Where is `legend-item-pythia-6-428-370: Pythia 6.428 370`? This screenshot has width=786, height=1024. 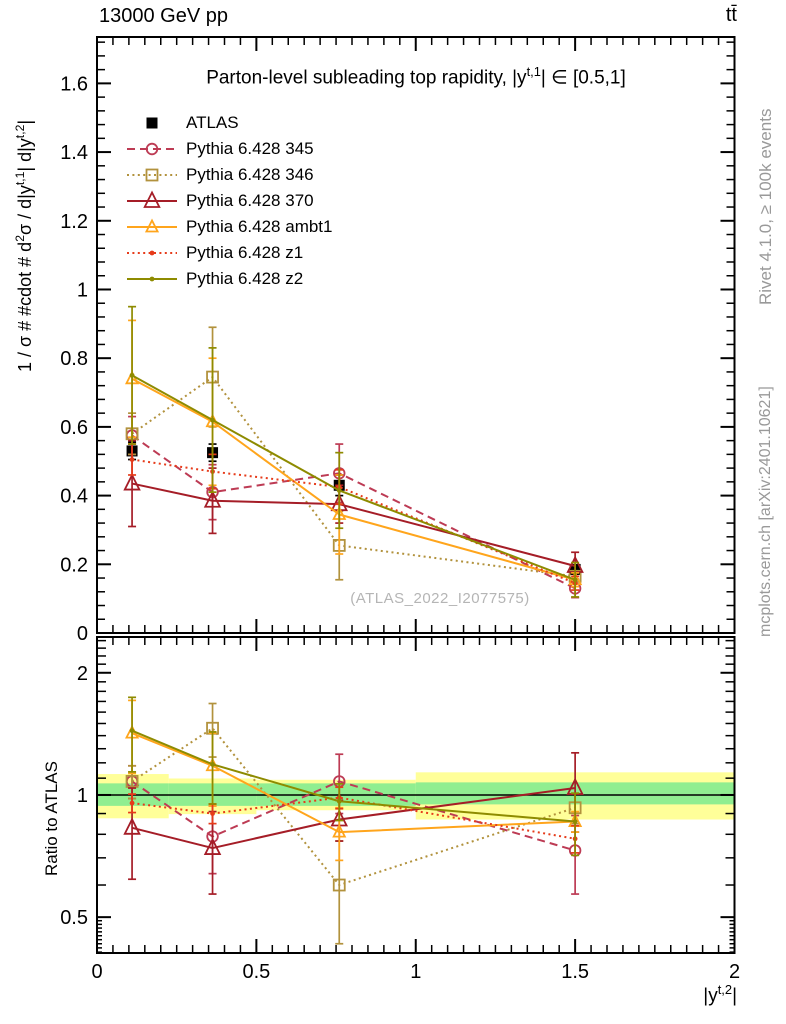
legend-item-pythia-6-428-370: Pythia 6.428 370 is located at coordinates (229, 201).